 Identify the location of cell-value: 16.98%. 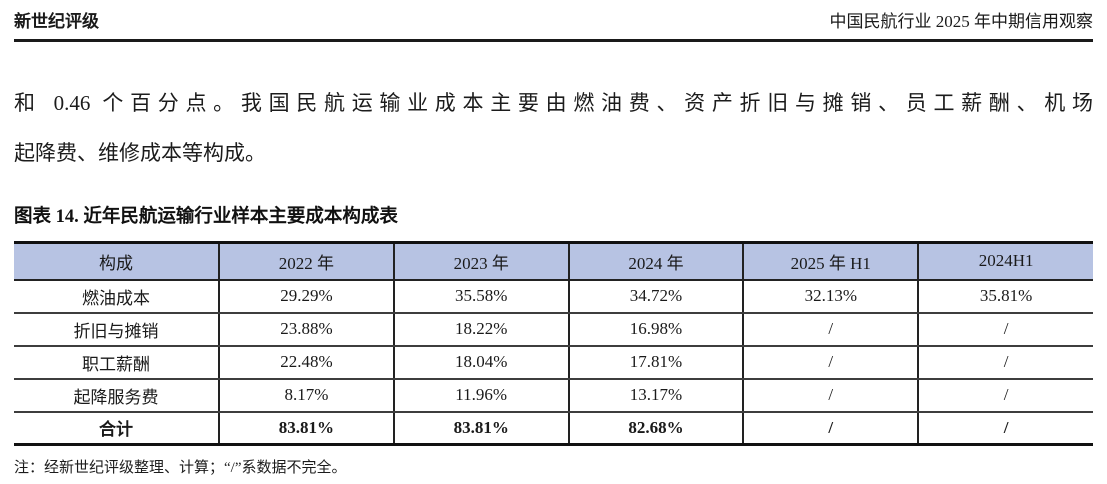
(655, 329).